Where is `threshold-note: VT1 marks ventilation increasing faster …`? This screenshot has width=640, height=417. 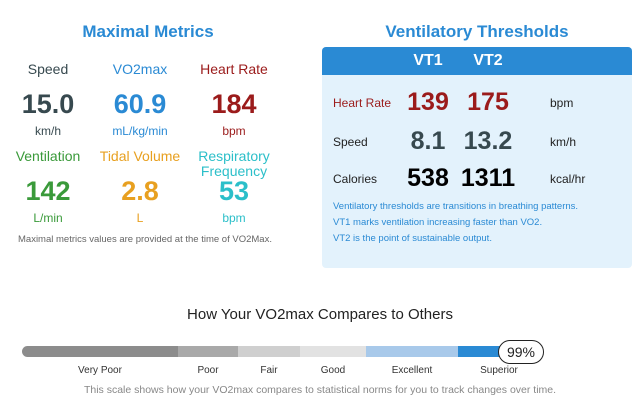 threshold-note: VT1 marks ventilation increasing faster … is located at coordinates (438, 222).